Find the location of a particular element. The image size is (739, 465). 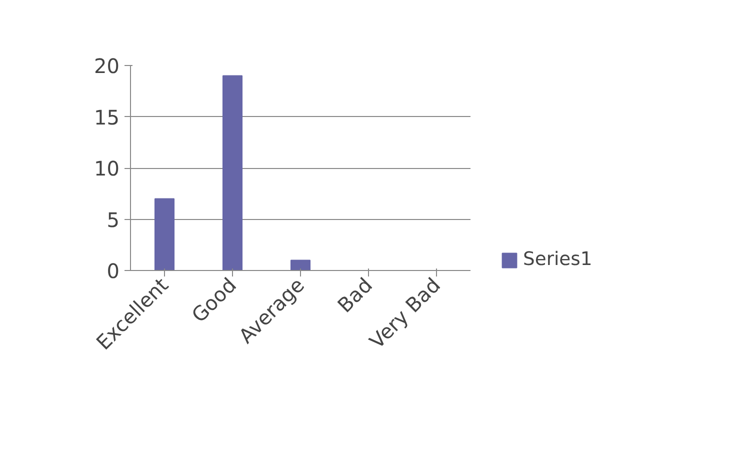

y-tick-label: 10 is located at coordinates (107, 168).